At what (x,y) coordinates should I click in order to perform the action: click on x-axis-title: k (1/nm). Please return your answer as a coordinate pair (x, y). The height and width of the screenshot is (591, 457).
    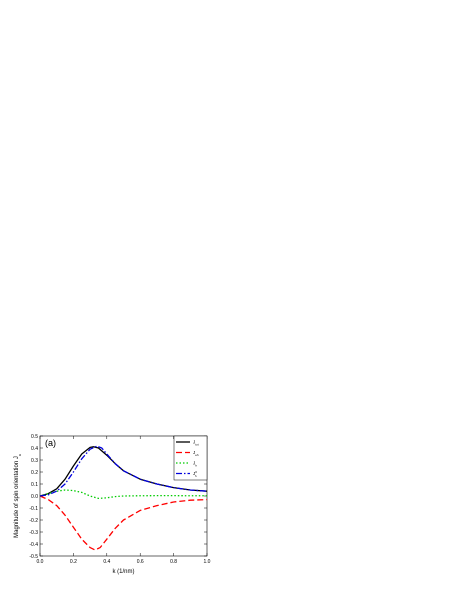
    Looking at the image, I should click on (123, 572).